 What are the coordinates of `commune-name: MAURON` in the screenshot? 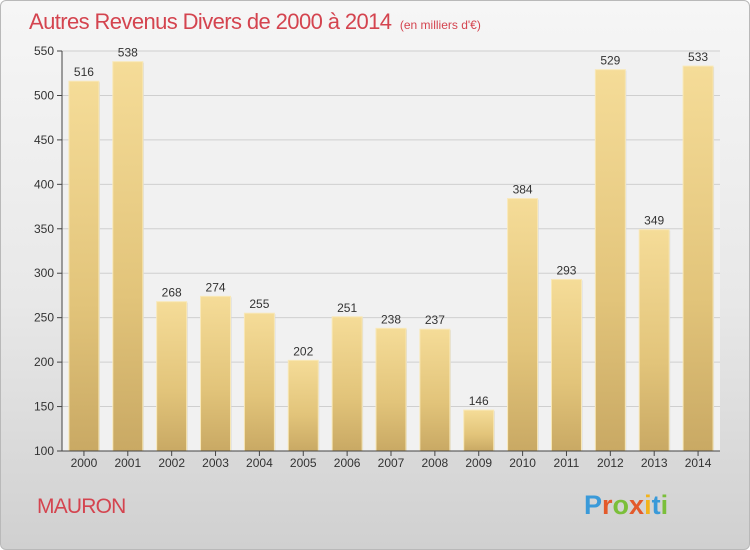 It's located at (81, 506).